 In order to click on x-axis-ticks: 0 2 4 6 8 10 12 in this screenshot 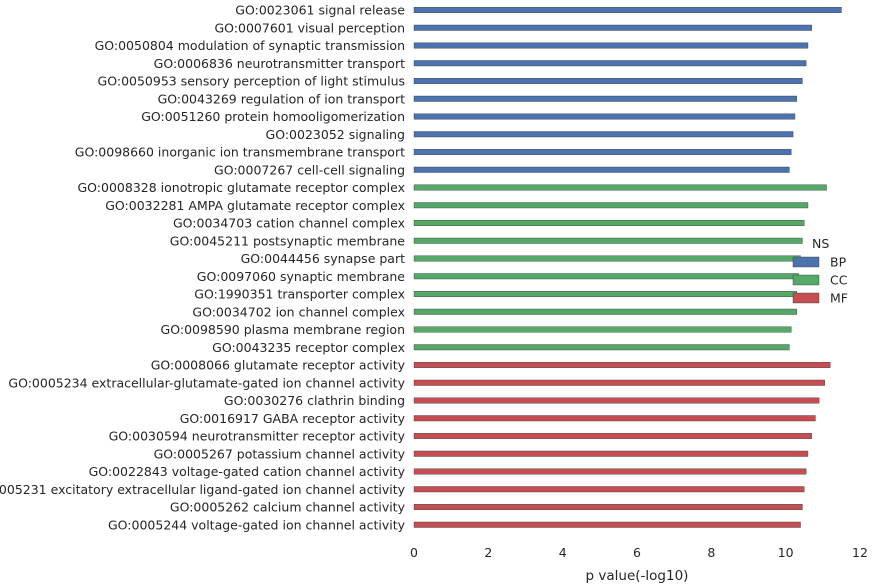, I will do `click(639, 552)`.